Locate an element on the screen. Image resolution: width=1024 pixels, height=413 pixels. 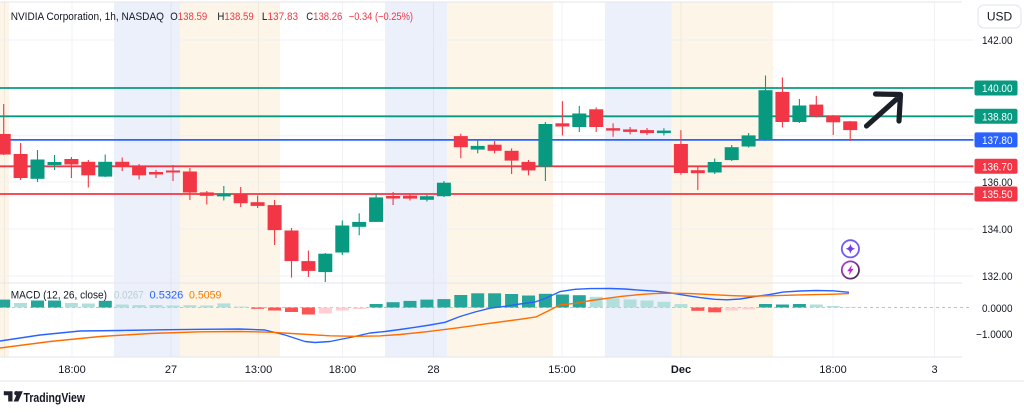
svg-text: TradingView is located at coordinates (55, 397).